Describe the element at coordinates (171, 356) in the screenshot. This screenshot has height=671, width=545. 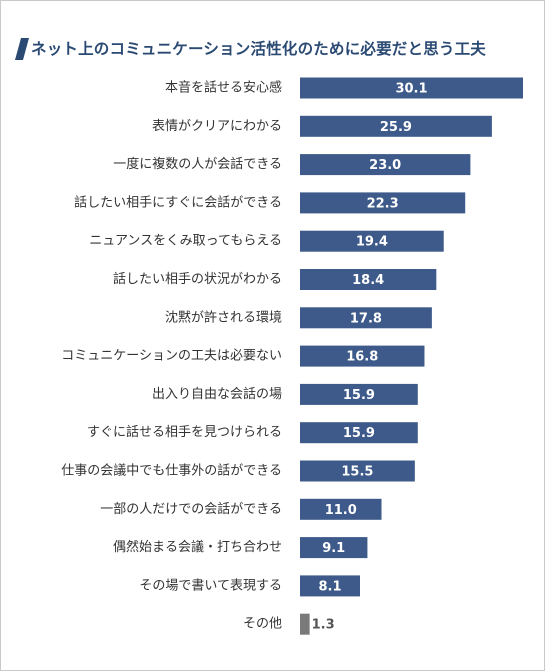
I see `category-label: コミュニケーションの工夫は必要ない` at that location.